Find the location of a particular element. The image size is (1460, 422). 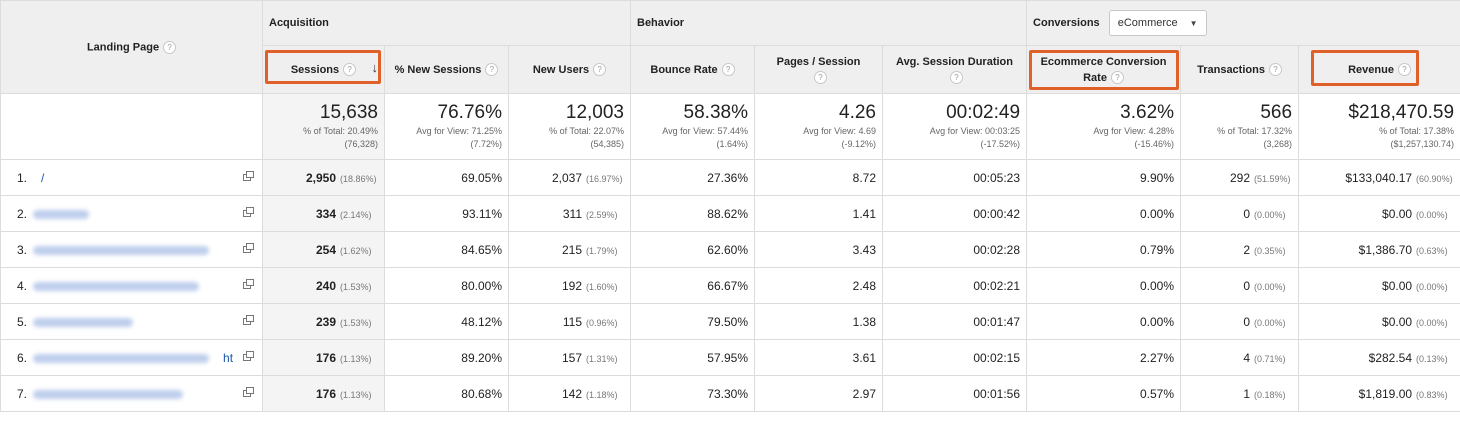

bounce-rate-cell: 27.36% is located at coordinates (692, 177).